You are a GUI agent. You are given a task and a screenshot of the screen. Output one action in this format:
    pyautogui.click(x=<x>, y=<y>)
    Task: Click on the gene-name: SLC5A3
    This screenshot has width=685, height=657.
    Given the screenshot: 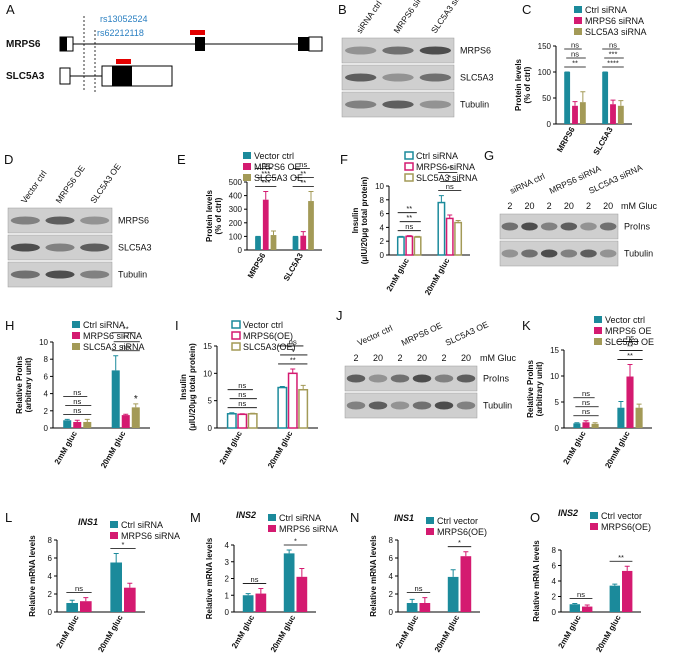 What is the action you would take?
    pyautogui.click(x=25, y=76)
    